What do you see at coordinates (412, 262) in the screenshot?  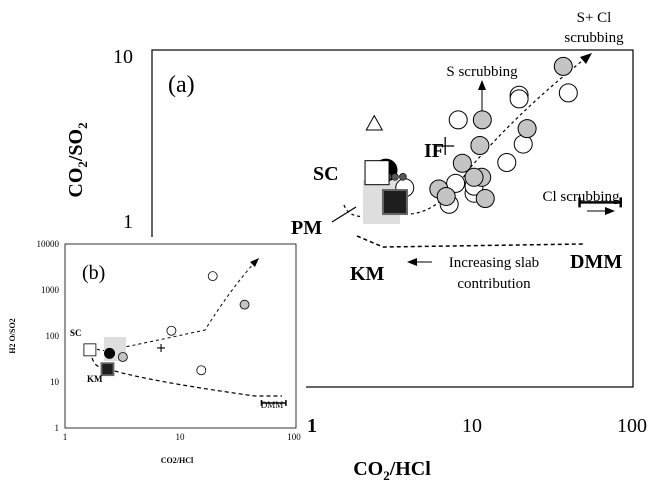 I see `slab-contribution-arrow-head` at bounding box center [412, 262].